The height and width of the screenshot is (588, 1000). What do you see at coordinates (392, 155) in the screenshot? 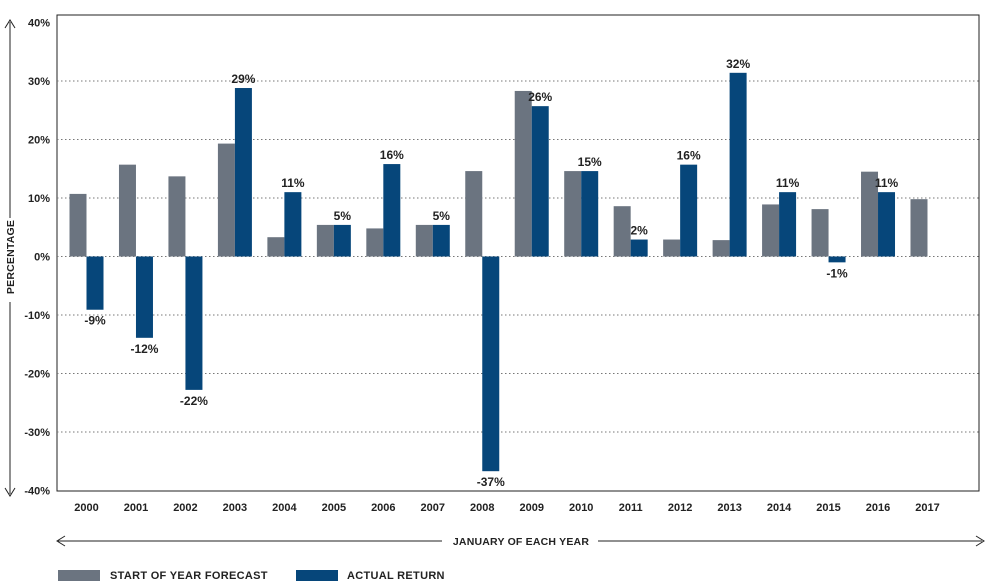
I see `data-label-2006: 16%` at bounding box center [392, 155].